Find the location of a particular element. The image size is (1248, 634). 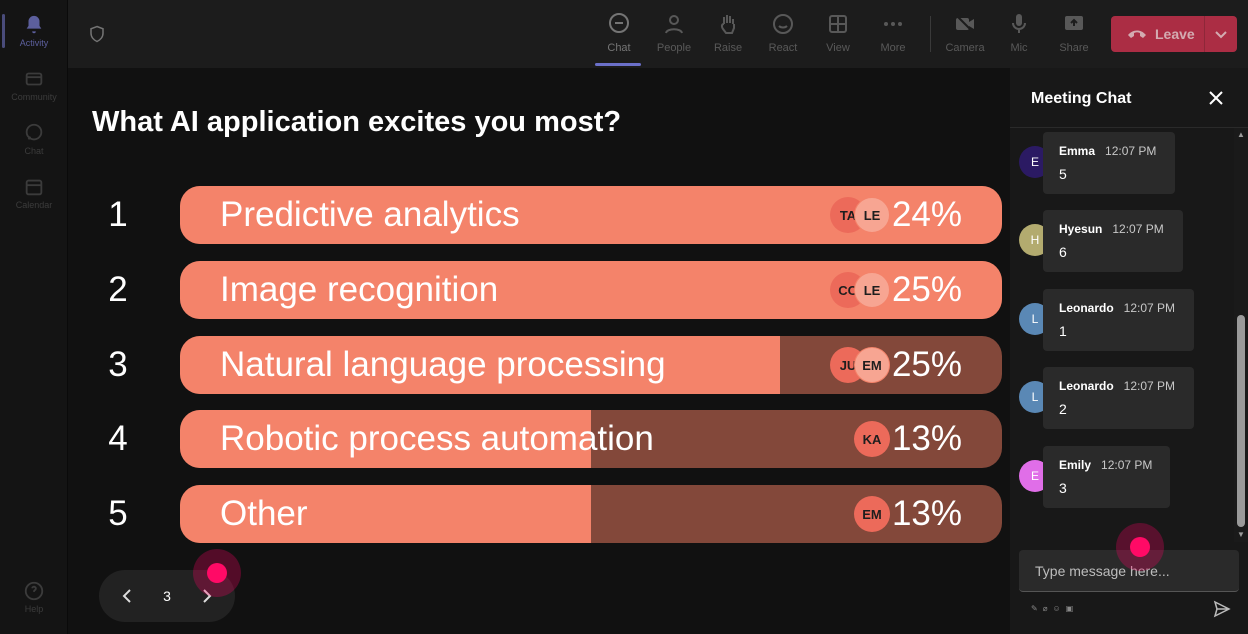

toolbar-more-button: More is located at coordinates (893, 36).